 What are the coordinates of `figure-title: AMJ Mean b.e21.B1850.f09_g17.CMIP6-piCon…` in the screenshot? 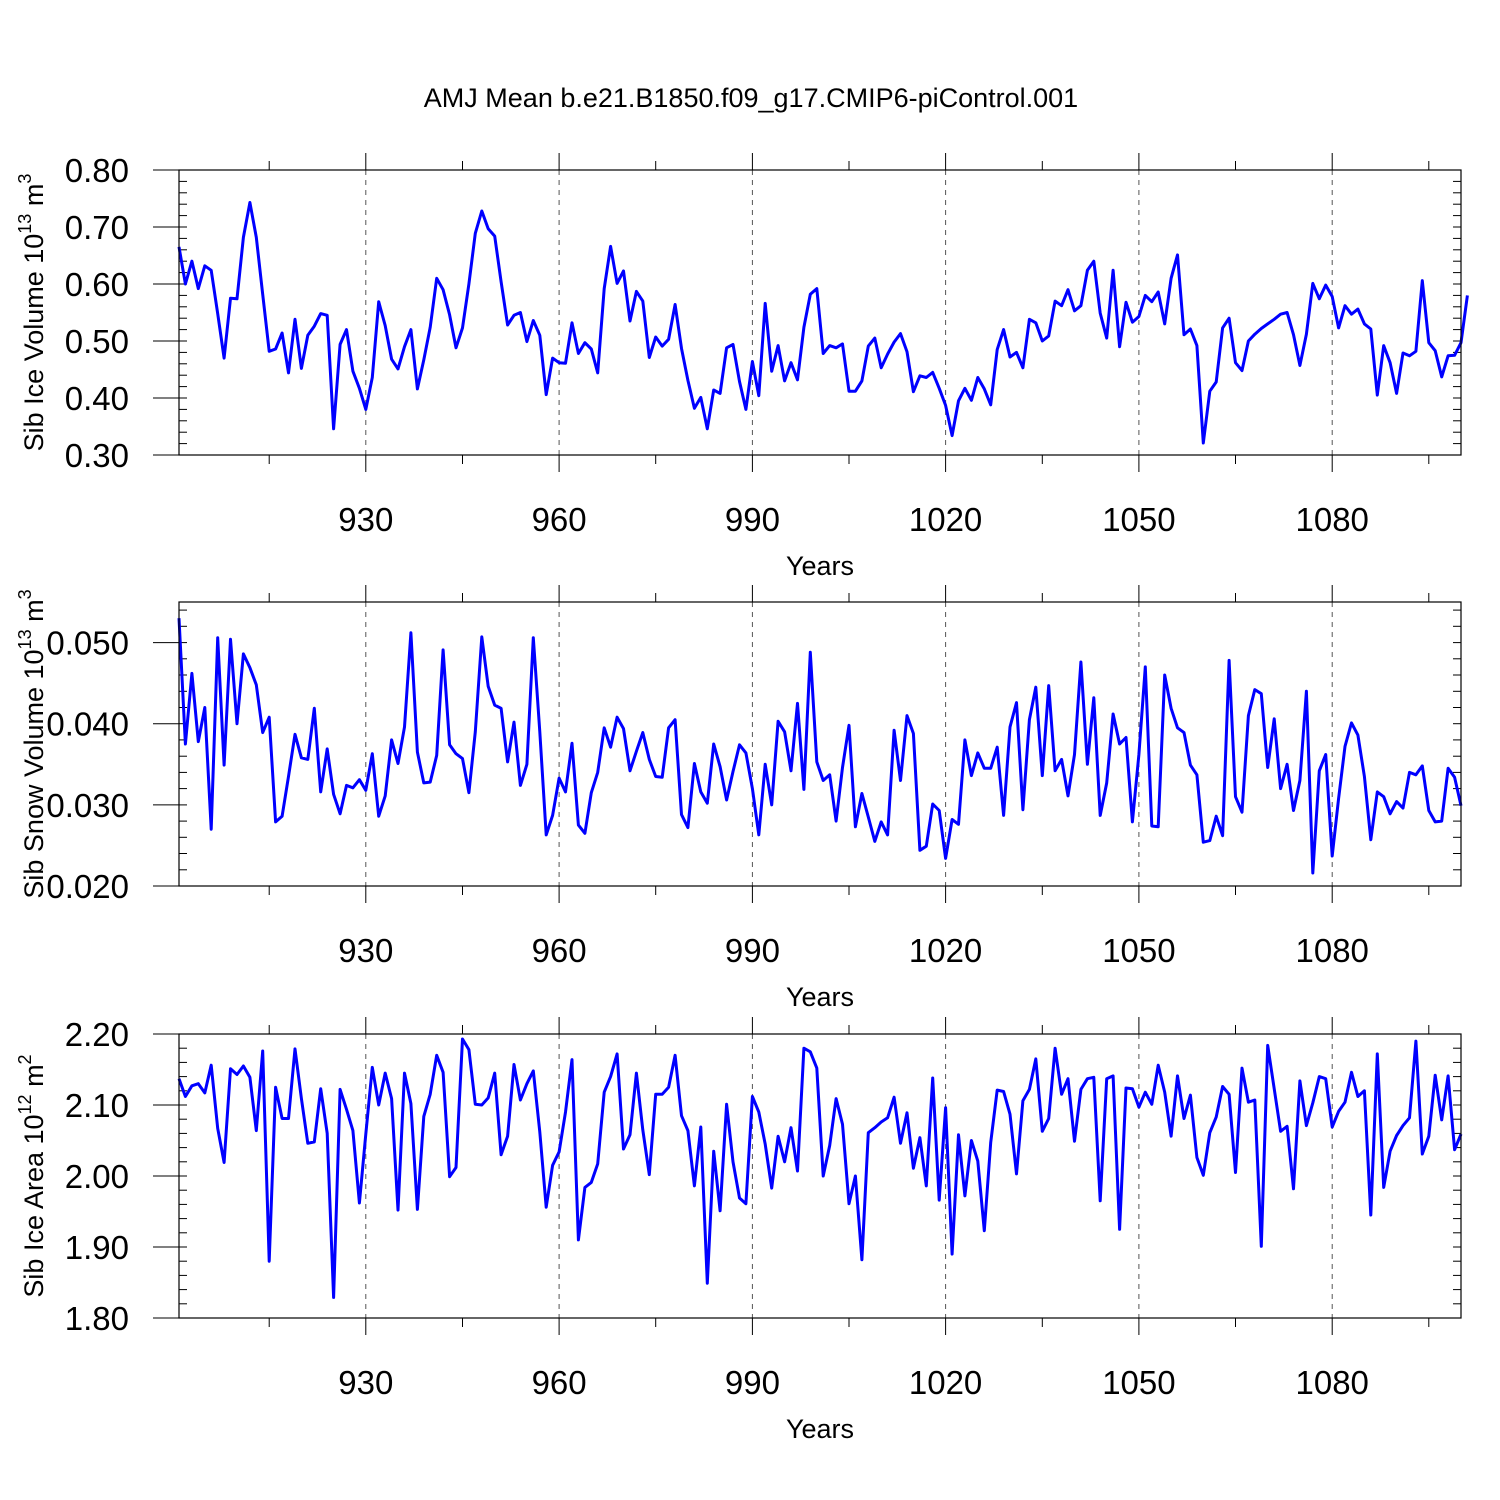 It's located at (751, 98).